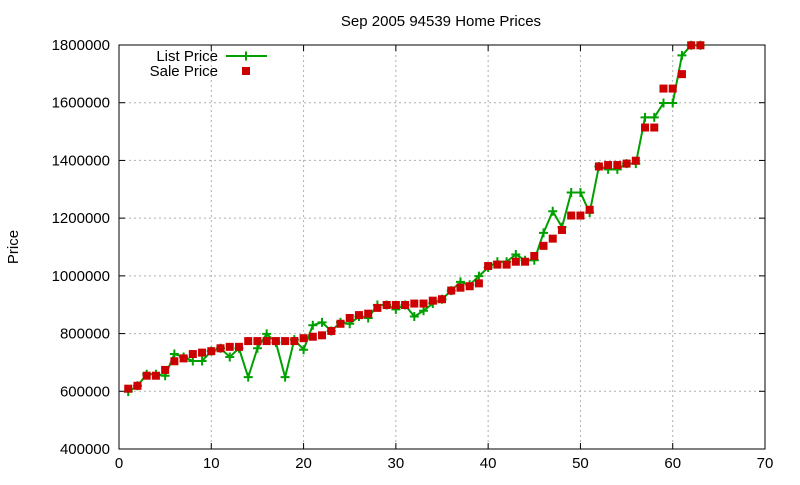 This screenshot has height=485, width=800. Describe the element at coordinates (85, 334) in the screenshot. I see `y-tick-label: 800000` at that location.